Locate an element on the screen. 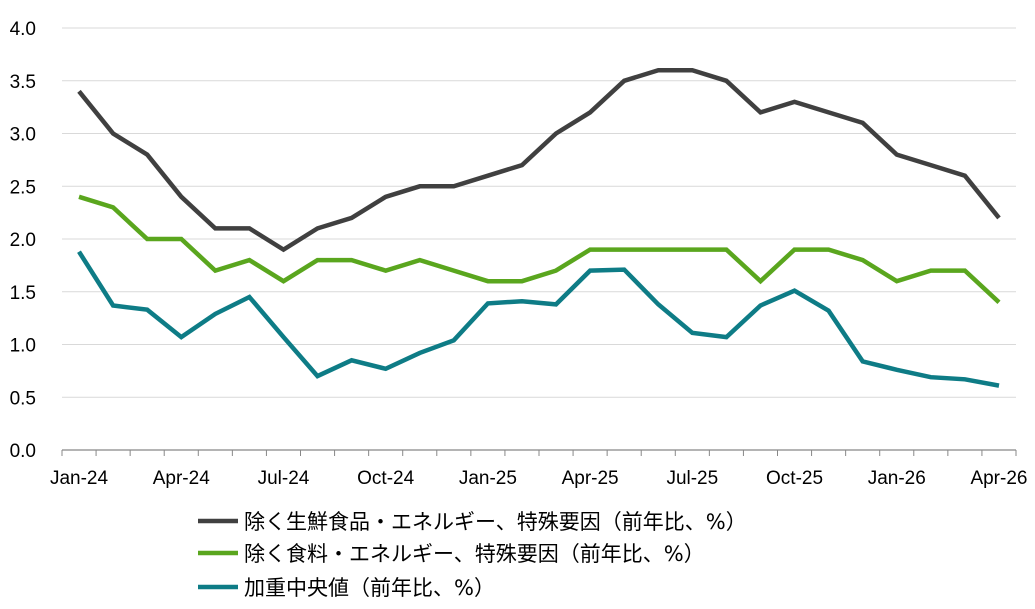  x-tick-label: Apr-25 is located at coordinates (590, 478).